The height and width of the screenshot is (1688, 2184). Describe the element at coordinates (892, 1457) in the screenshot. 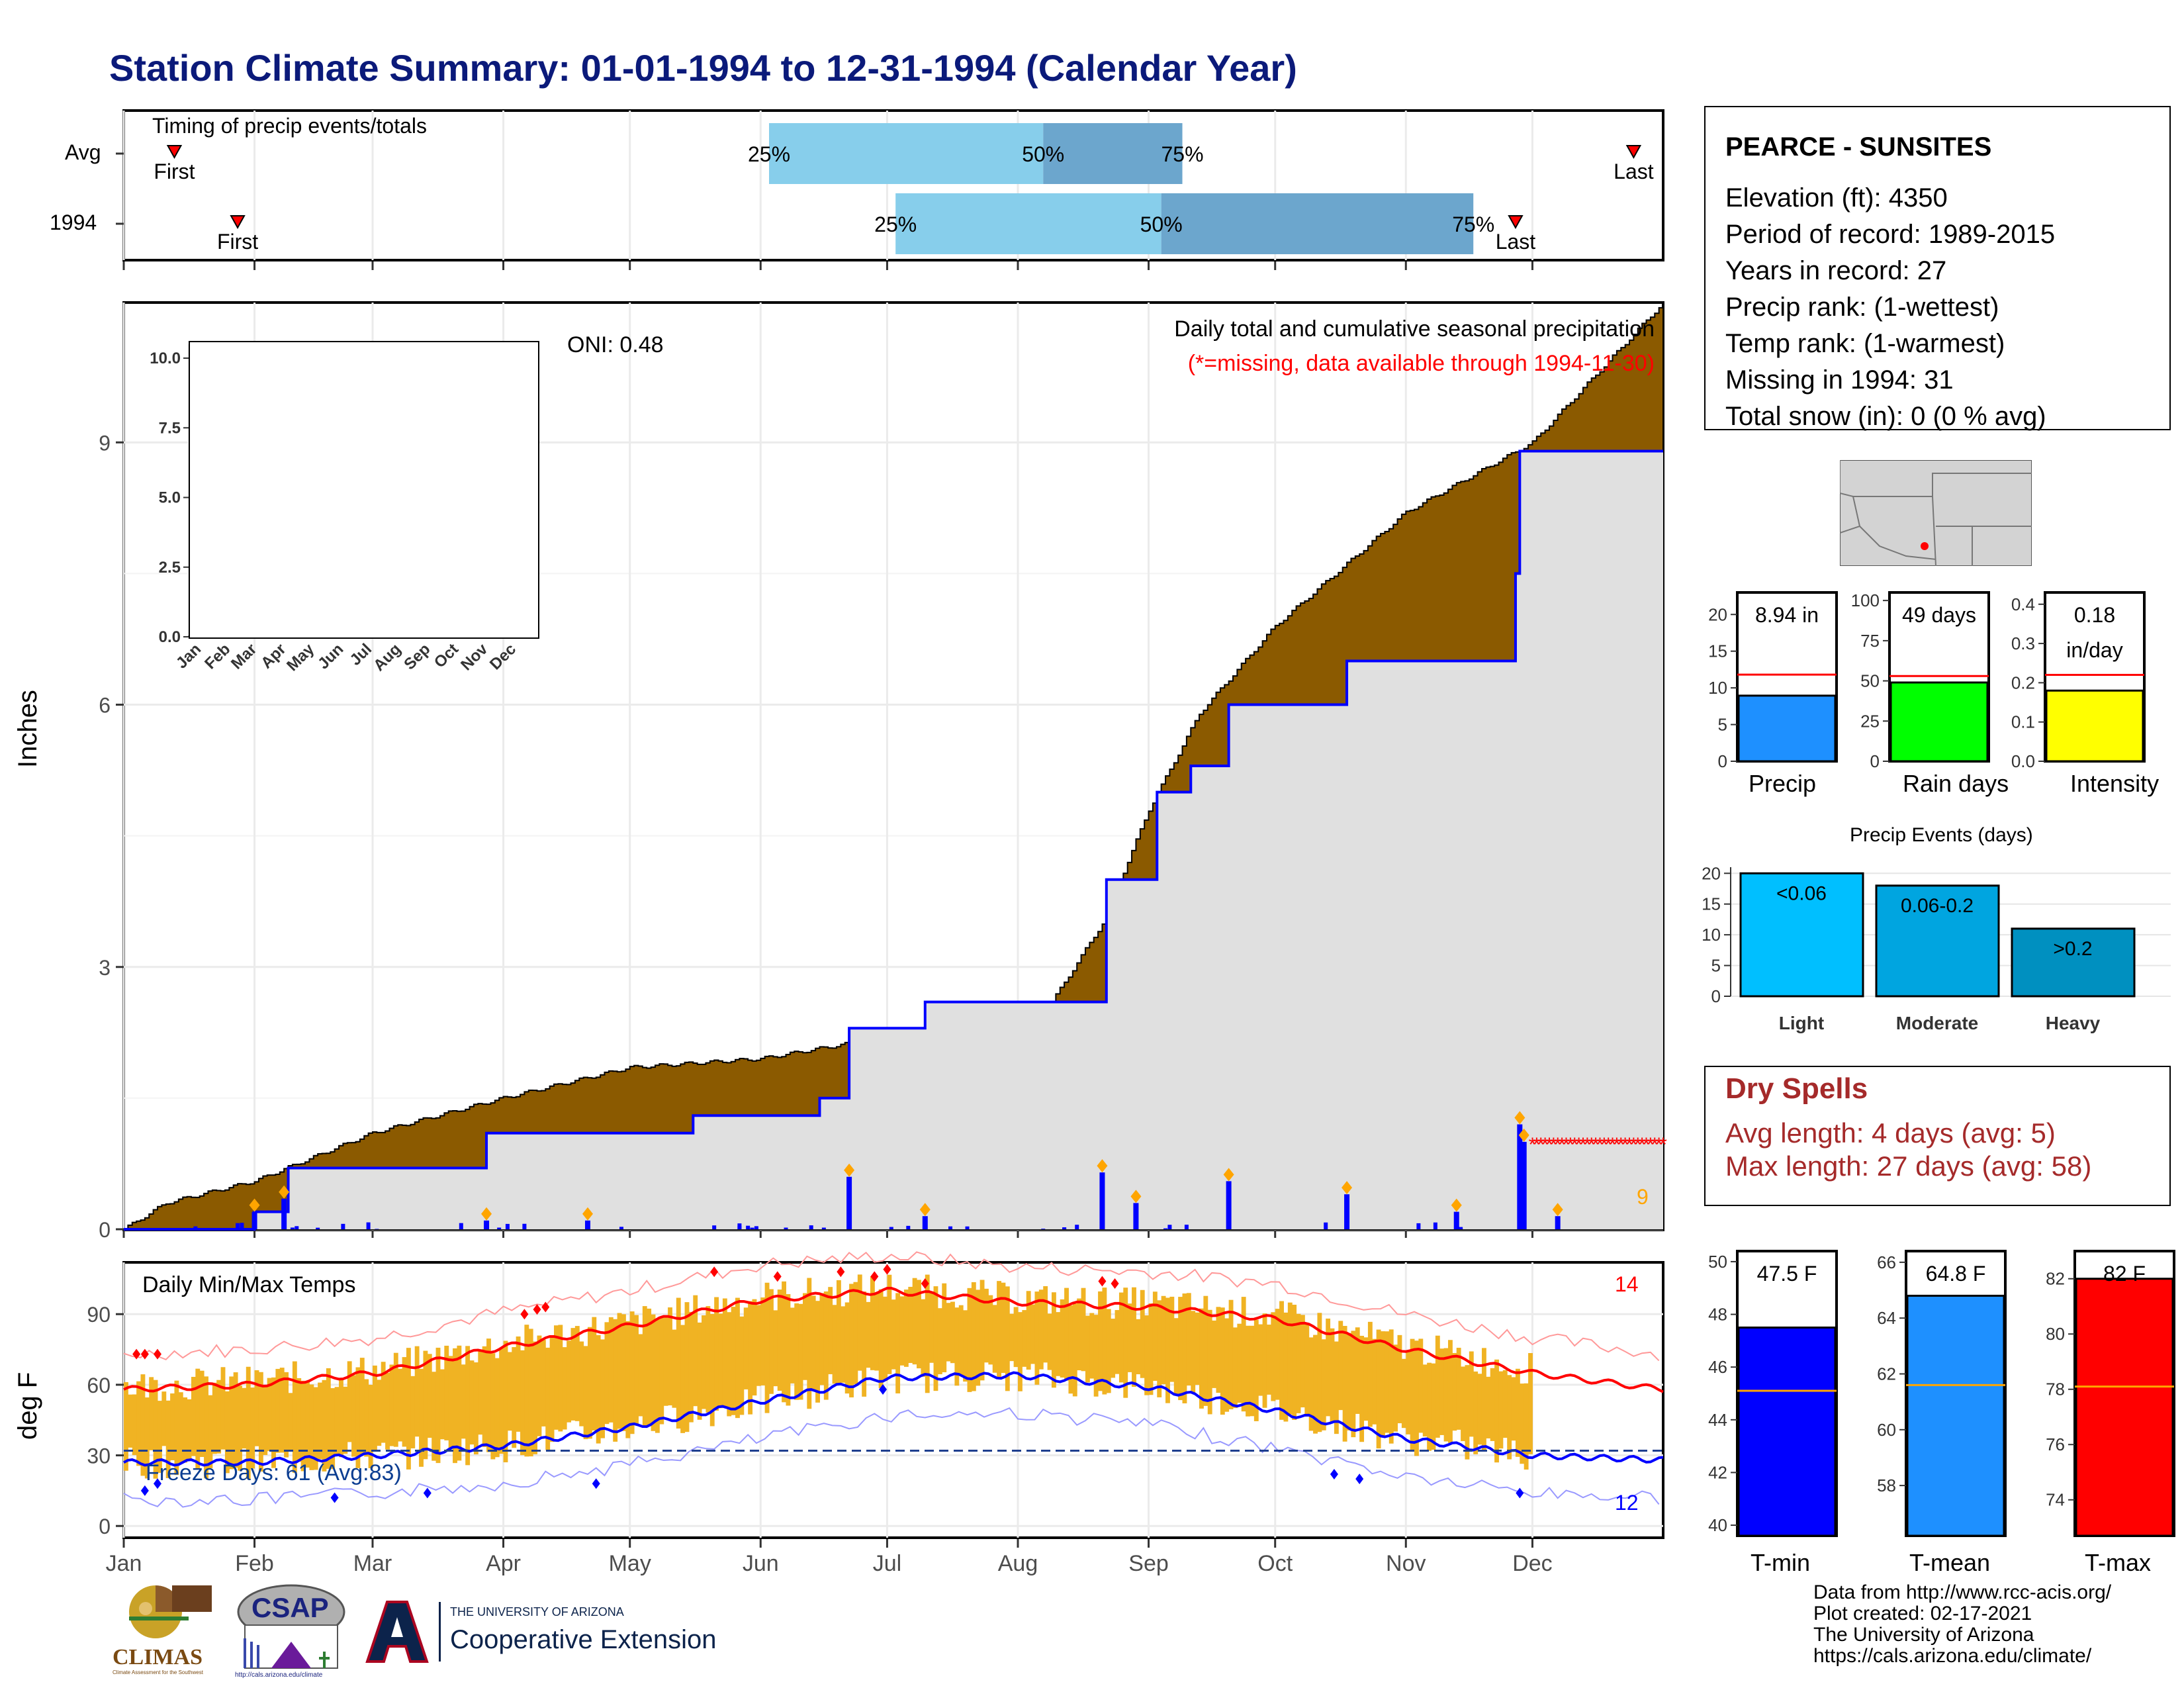

I see `record-min-line` at that location.